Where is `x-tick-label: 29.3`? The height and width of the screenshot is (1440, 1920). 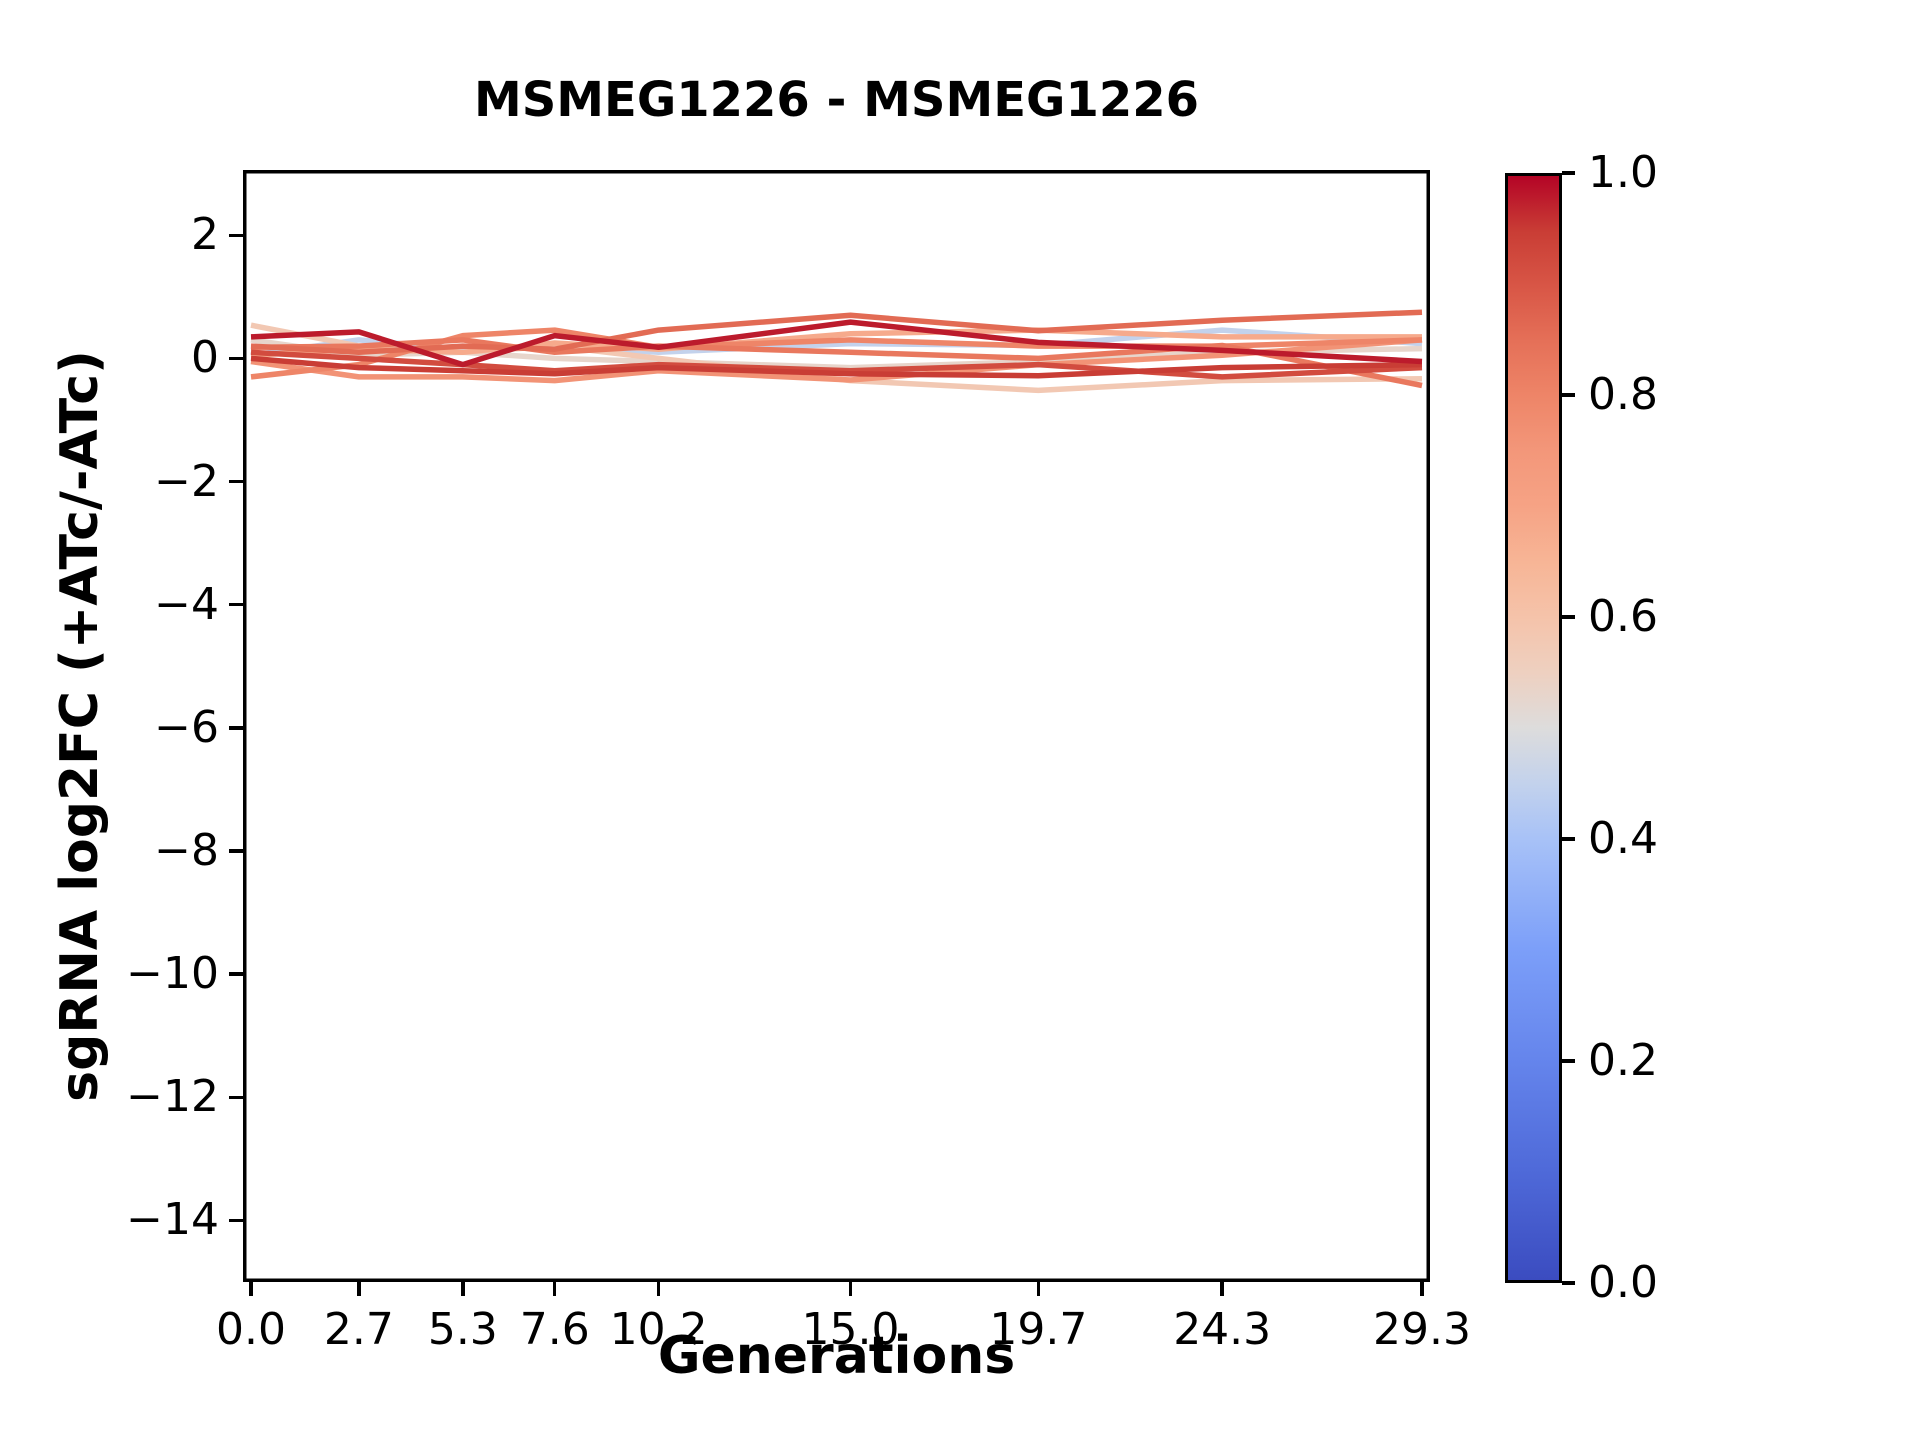 x-tick-label: 29.3 is located at coordinates (1422, 1329).